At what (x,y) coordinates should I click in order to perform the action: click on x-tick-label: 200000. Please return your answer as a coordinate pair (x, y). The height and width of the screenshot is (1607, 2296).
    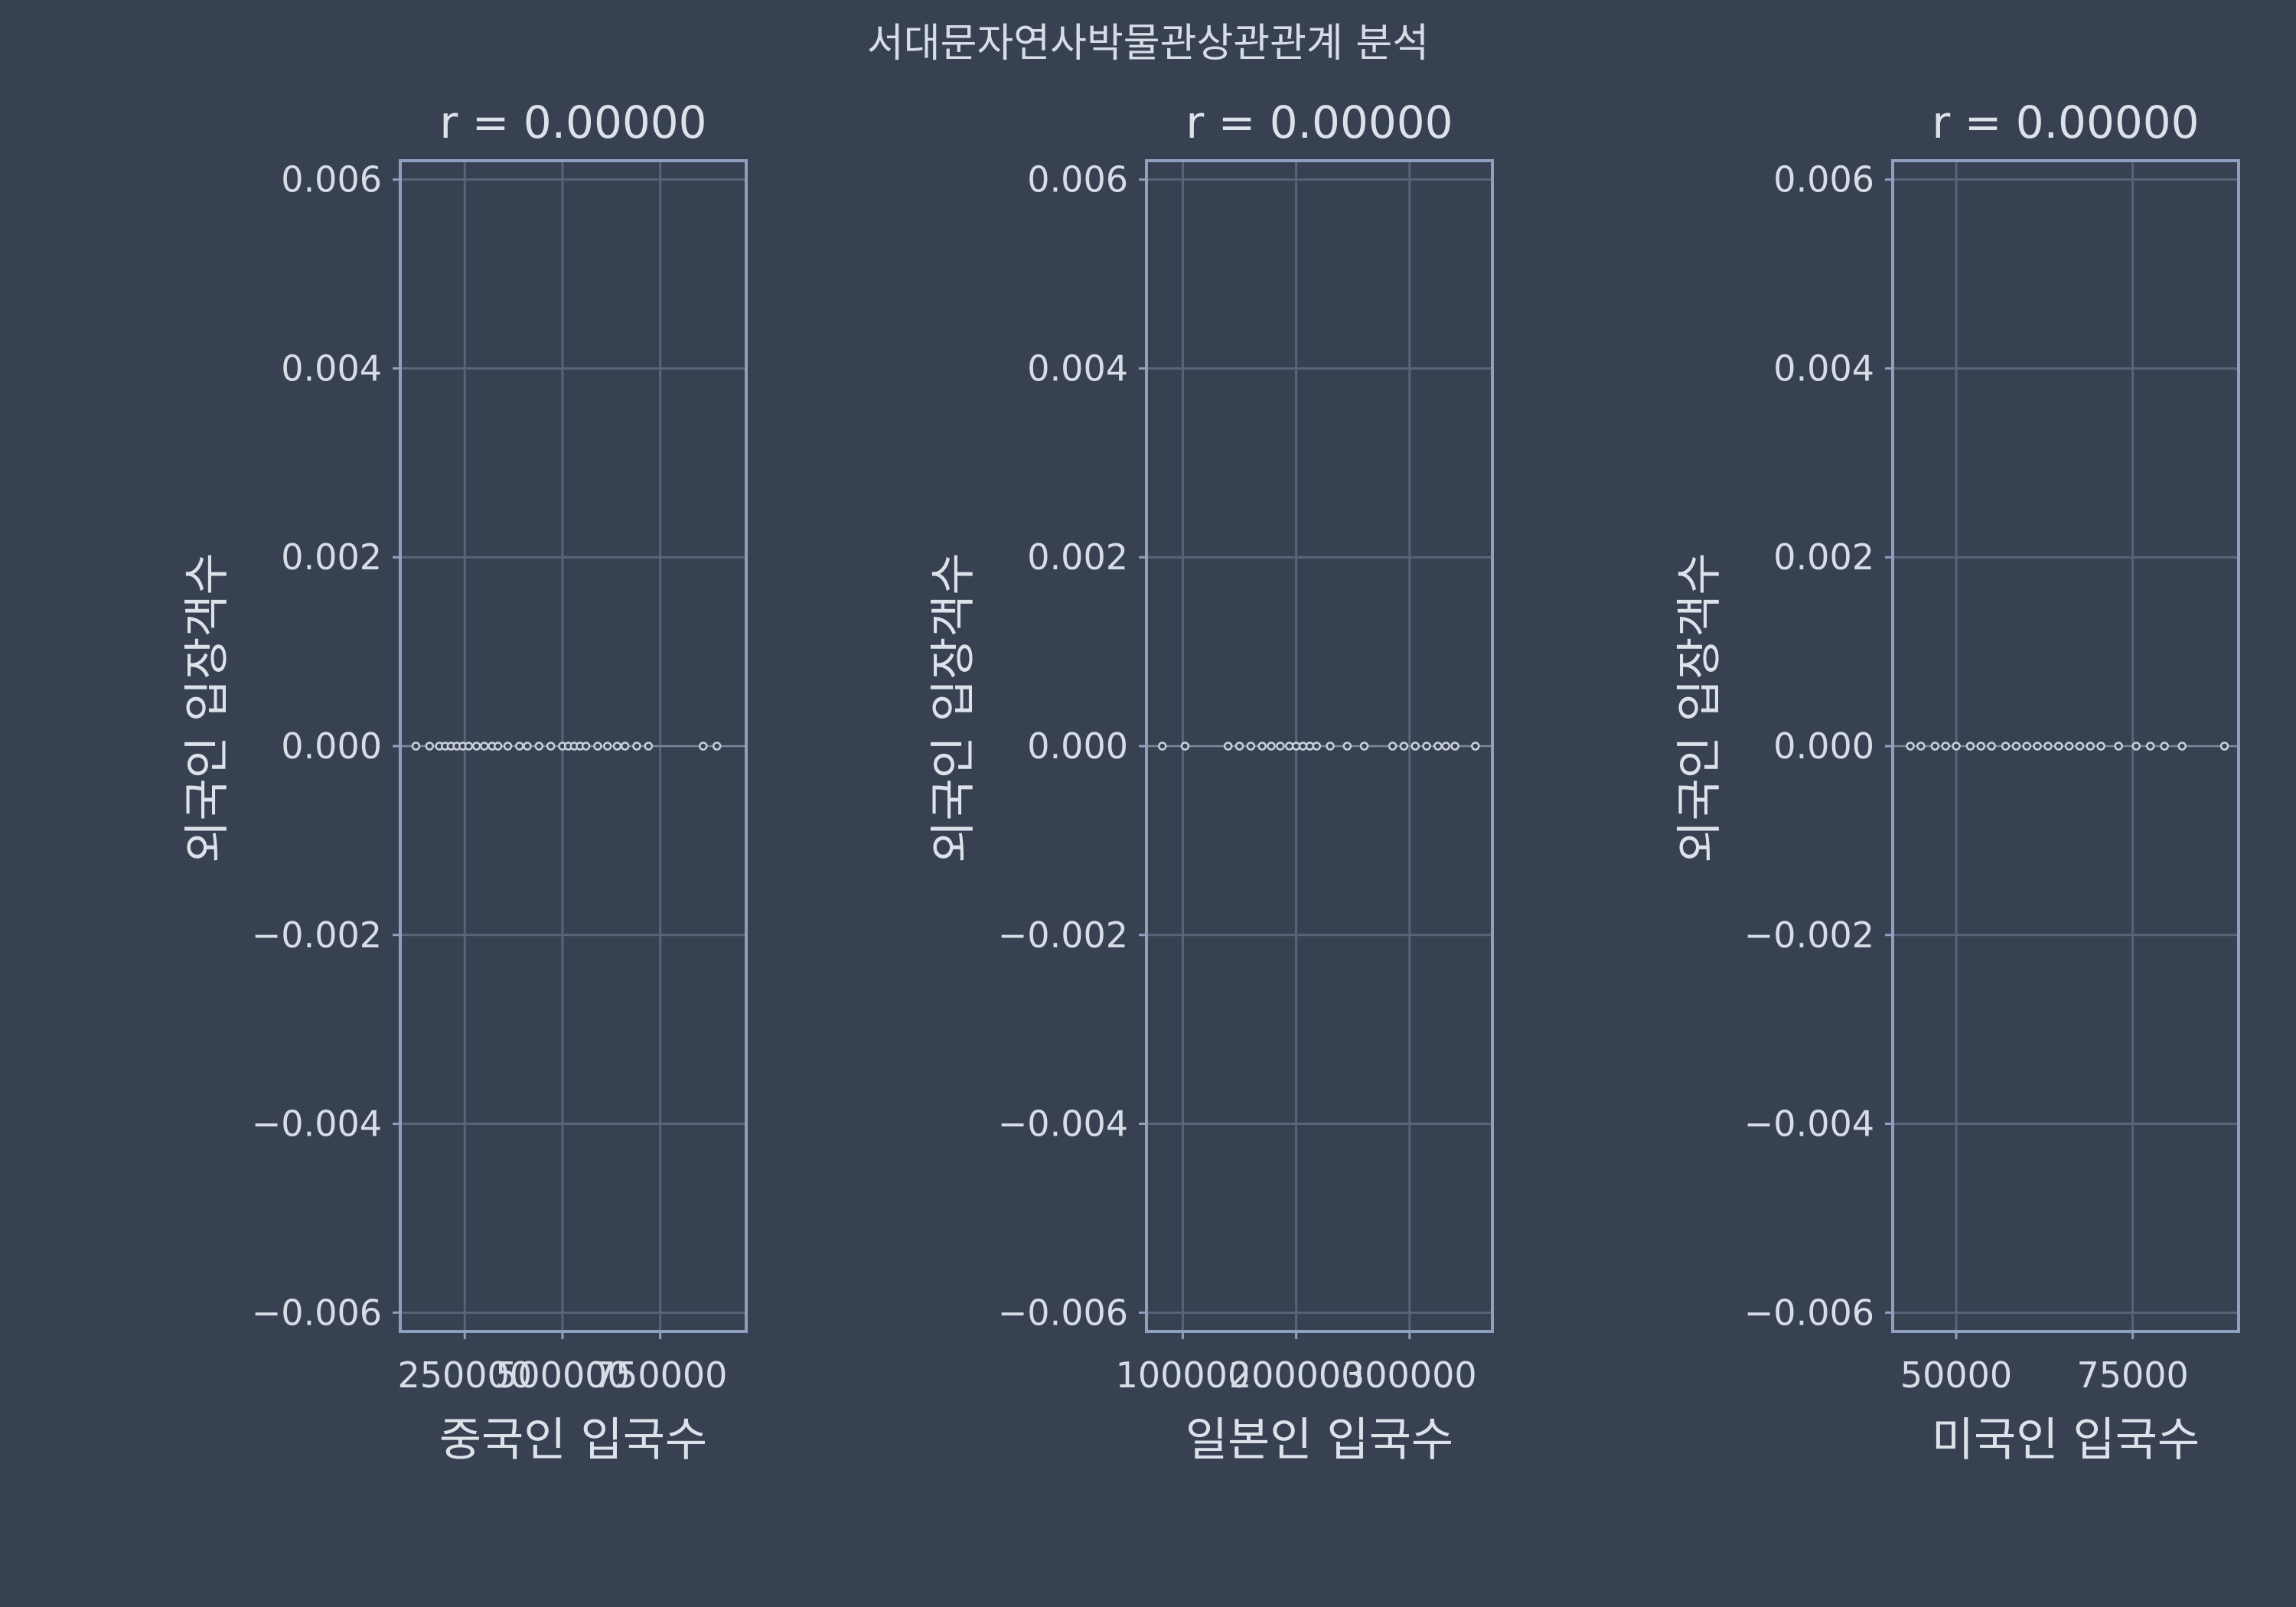
    Looking at the image, I should click on (1296, 1375).